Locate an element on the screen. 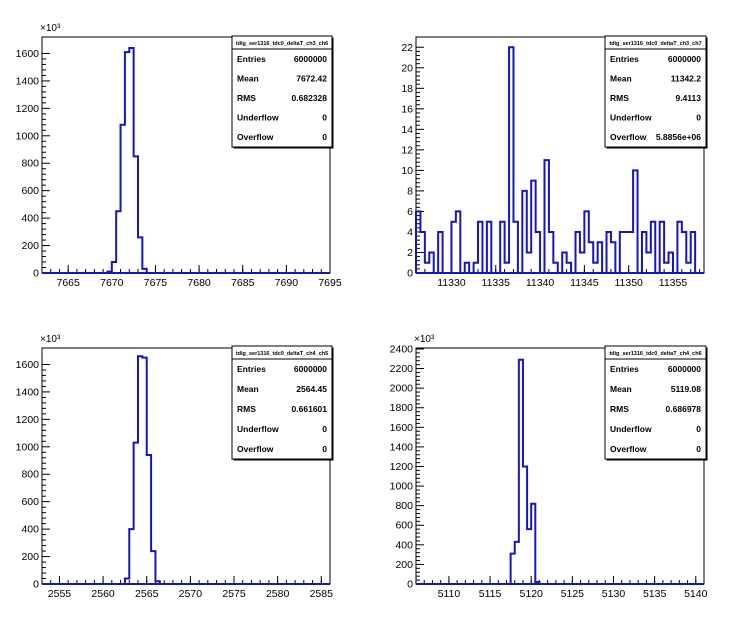 This screenshot has height=622, width=746. x-tick-label: 2575 is located at coordinates (234, 594).